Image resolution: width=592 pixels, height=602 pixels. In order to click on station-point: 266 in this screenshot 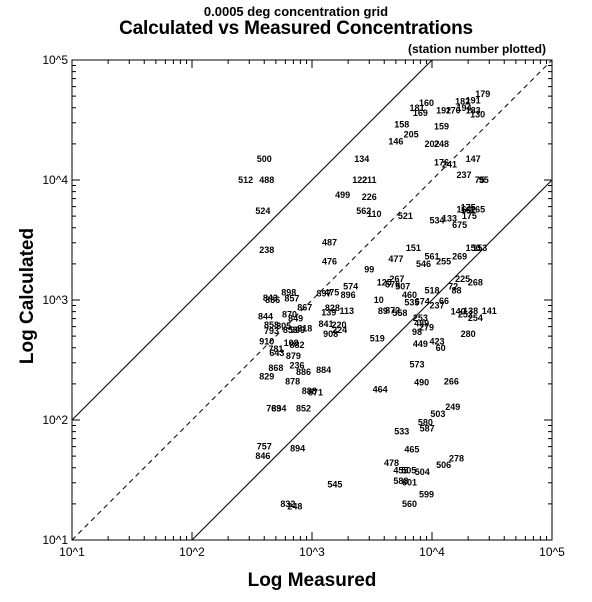, I will do `click(451, 381)`.